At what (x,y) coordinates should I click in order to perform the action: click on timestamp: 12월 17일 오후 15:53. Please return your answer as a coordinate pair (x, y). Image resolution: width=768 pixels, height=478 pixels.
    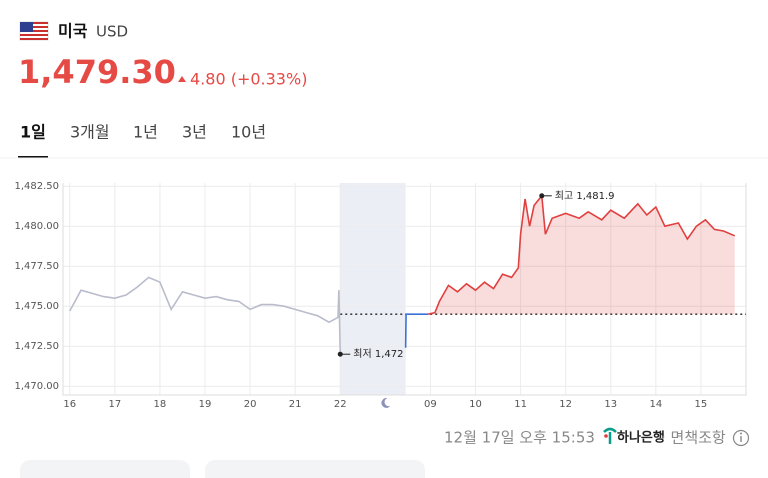
    Looking at the image, I should click on (519, 438).